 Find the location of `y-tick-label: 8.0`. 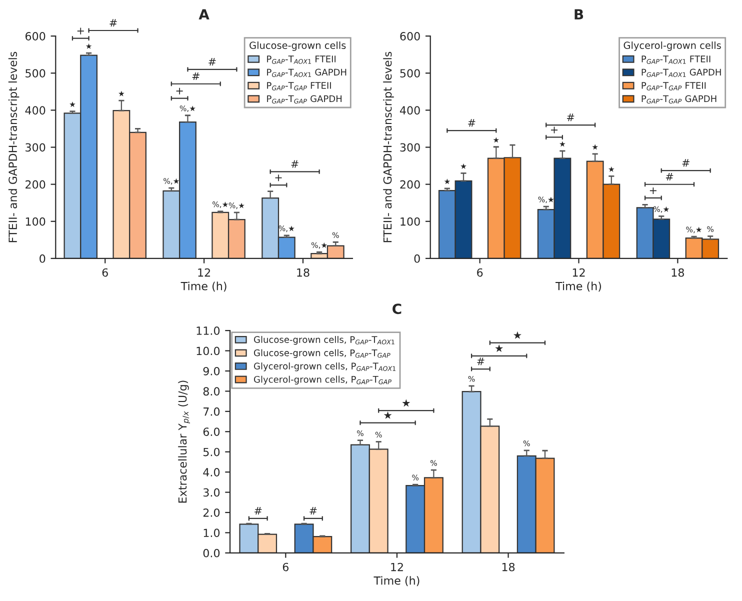

y-tick-label: 8.0 is located at coordinates (211, 391).